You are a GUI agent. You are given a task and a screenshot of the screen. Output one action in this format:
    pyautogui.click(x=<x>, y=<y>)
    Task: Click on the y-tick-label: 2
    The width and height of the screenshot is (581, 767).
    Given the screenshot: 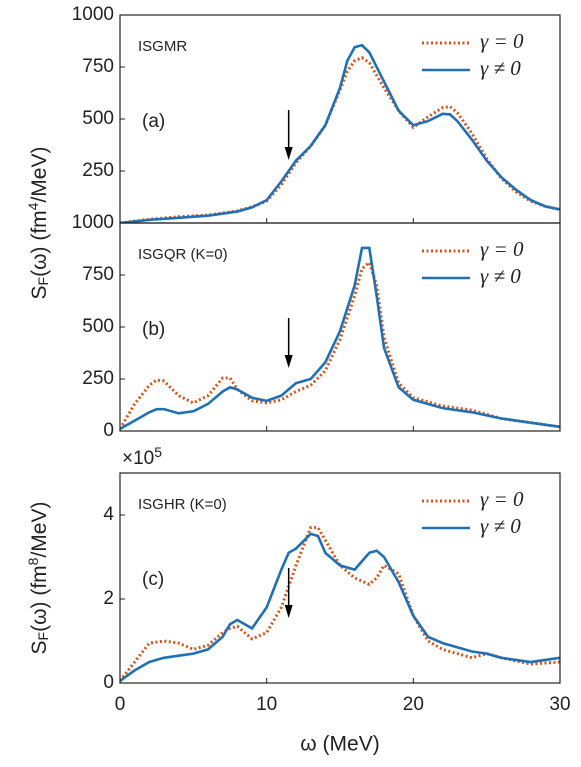 What is the action you would take?
    pyautogui.click(x=108, y=598)
    